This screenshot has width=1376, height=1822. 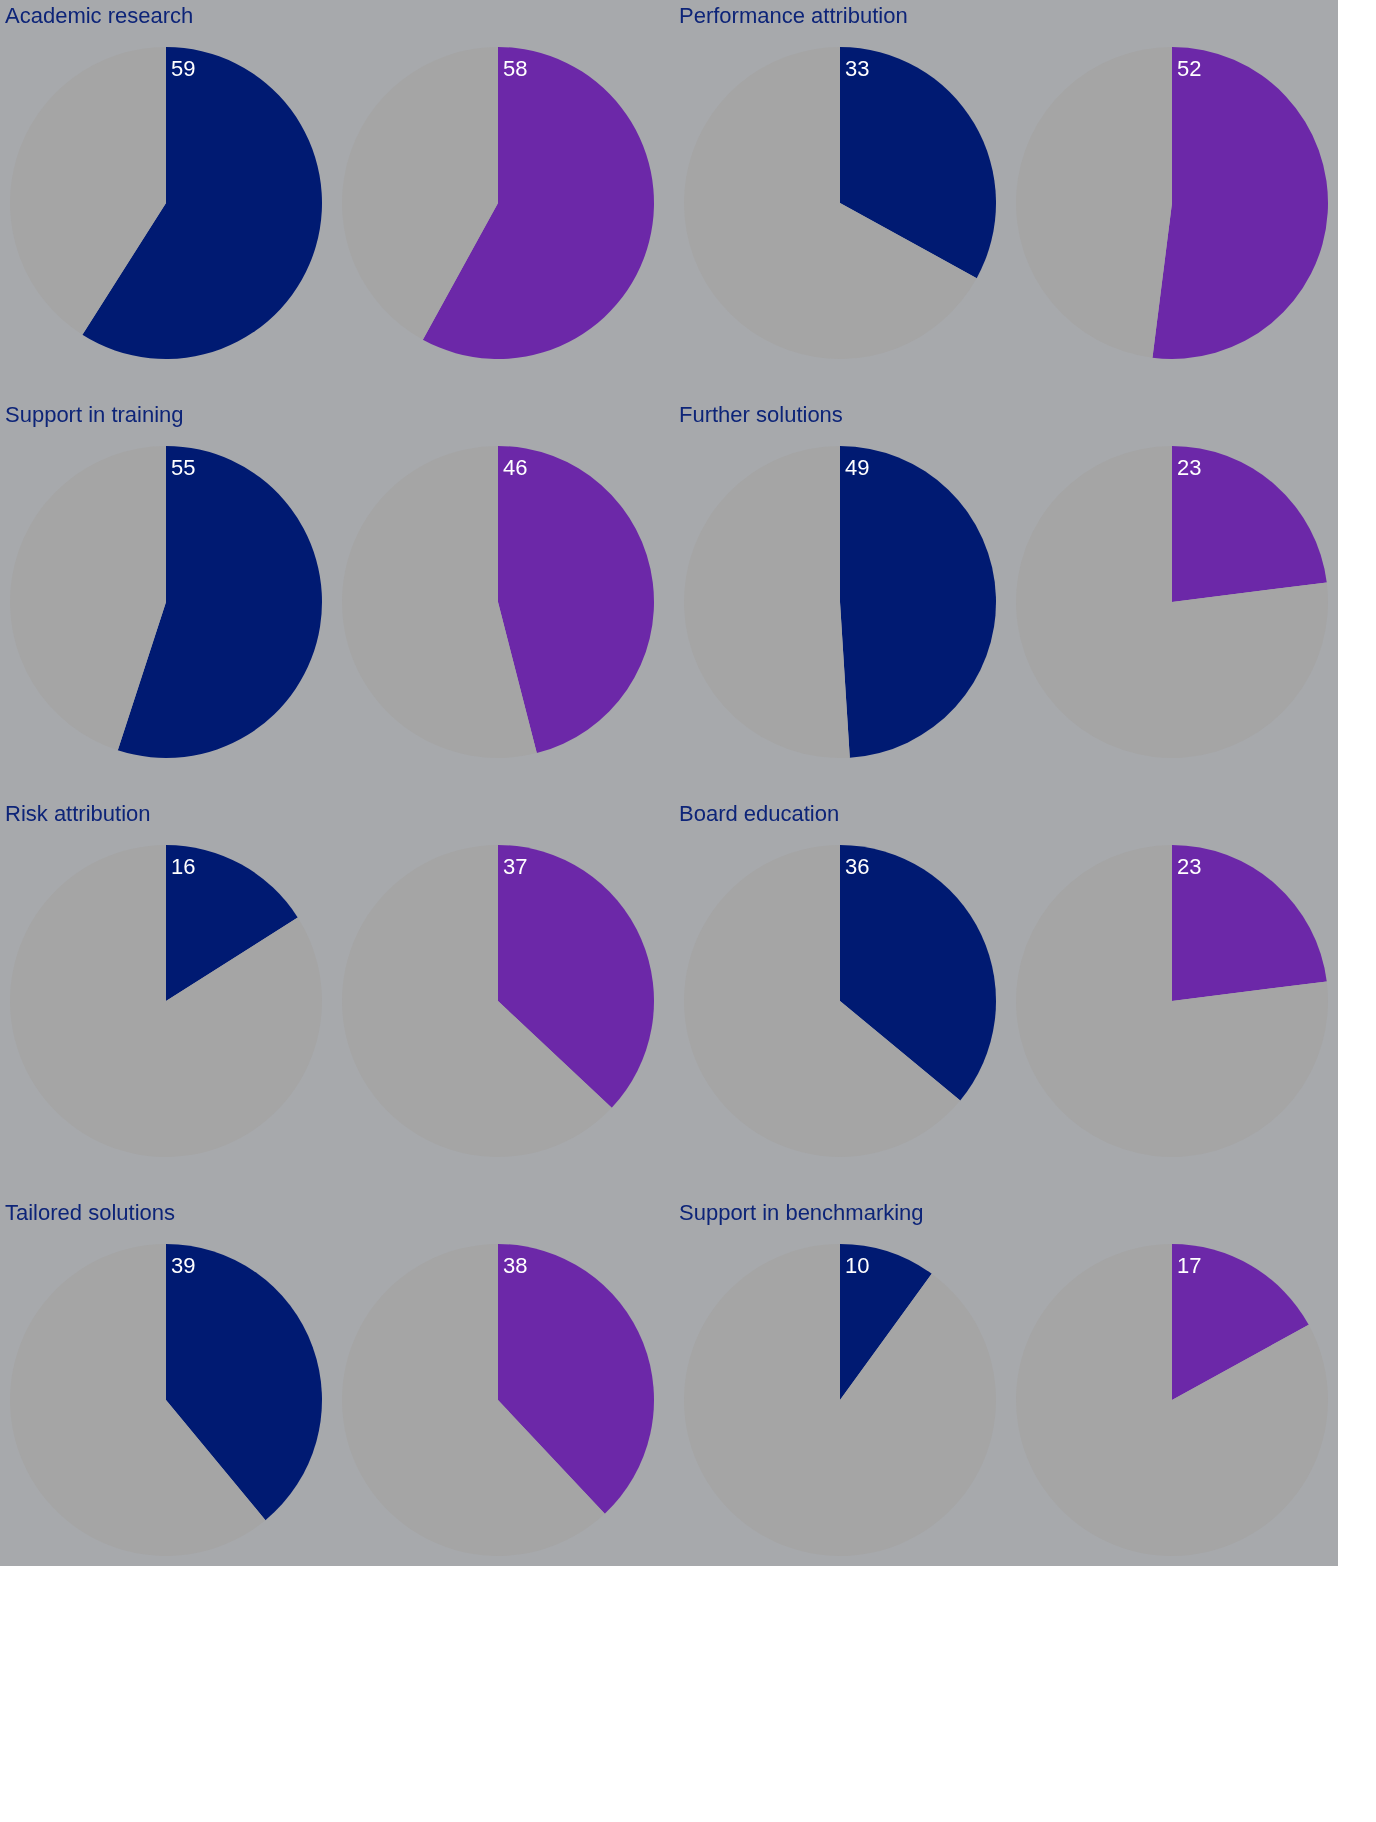 I want to click on data-label: 58, so click(x=515, y=68).